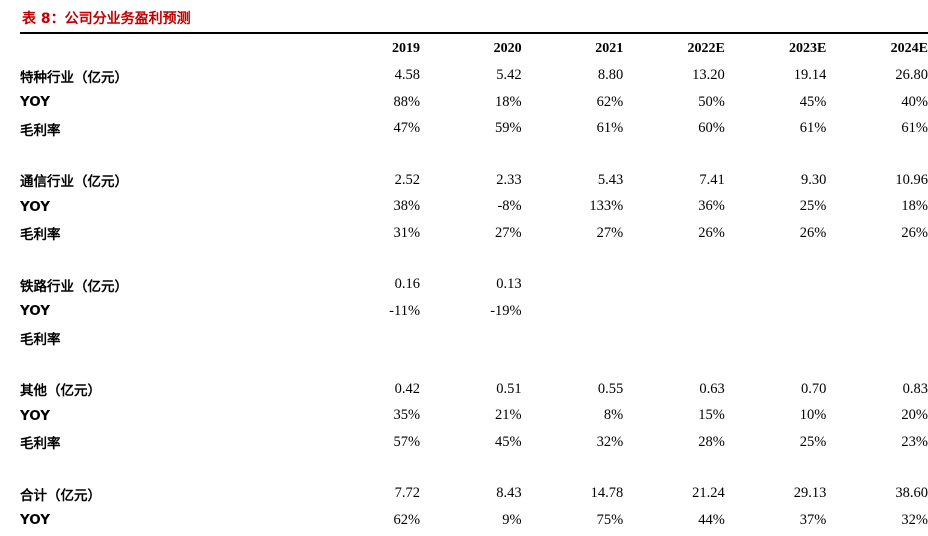 This screenshot has width=928, height=536. Describe the element at coordinates (407, 179) in the screenshot. I see `table-cell: 2.52` at that location.